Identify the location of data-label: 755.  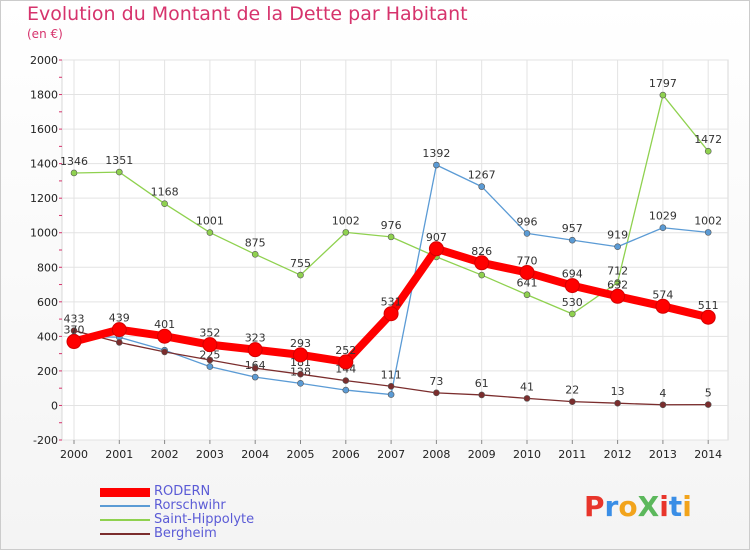
(300, 263).